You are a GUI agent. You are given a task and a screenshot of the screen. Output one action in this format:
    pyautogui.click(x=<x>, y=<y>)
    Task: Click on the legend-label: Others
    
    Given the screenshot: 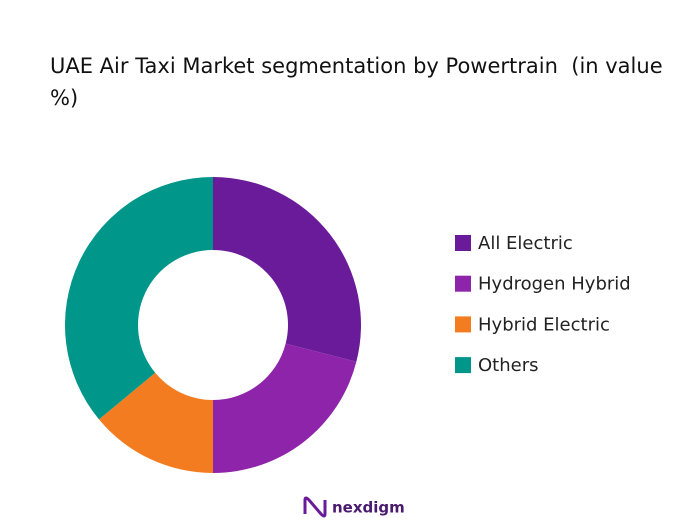 What is the action you would take?
    pyautogui.click(x=508, y=365)
    